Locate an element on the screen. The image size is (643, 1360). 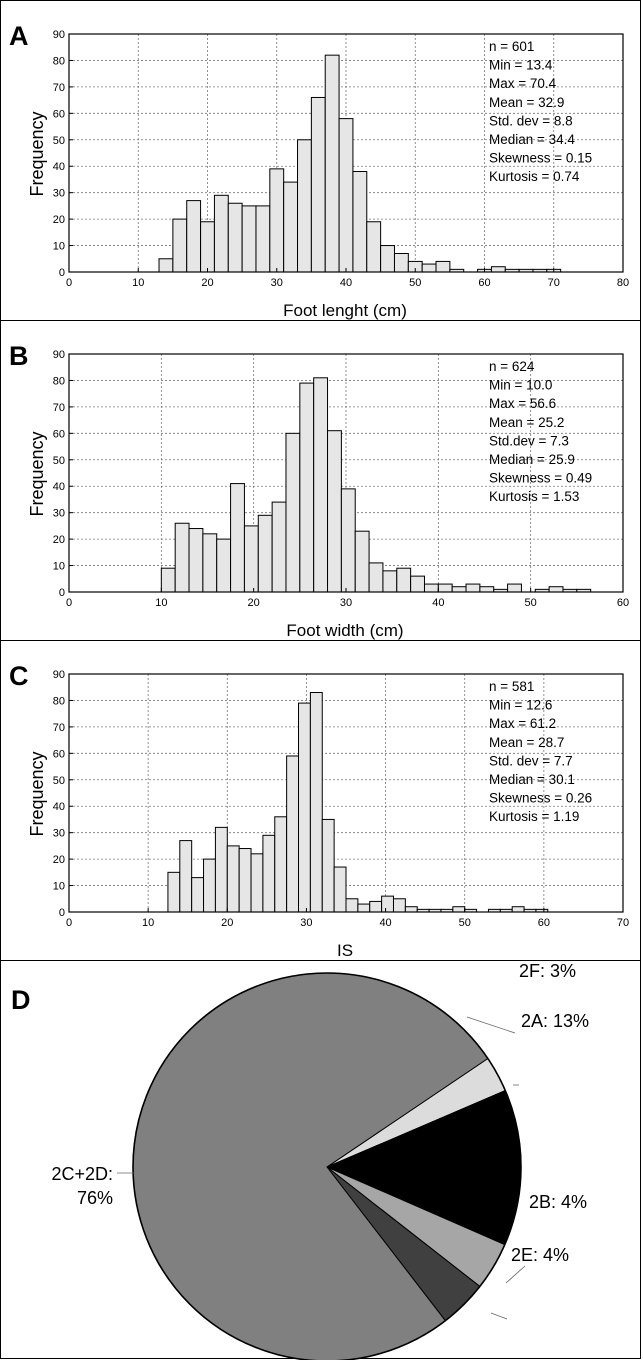
stat-line: Kurtosis = 1.19 is located at coordinates (534, 816).